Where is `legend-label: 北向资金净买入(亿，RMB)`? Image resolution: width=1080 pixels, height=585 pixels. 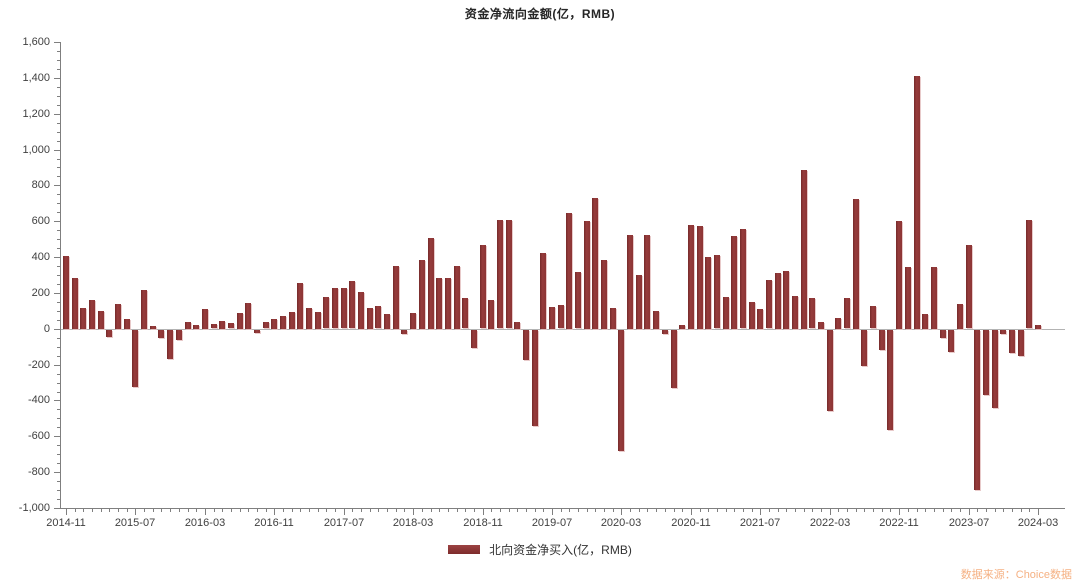
legend-label: 北向资金净买入(亿，RMB) is located at coordinates (560, 550).